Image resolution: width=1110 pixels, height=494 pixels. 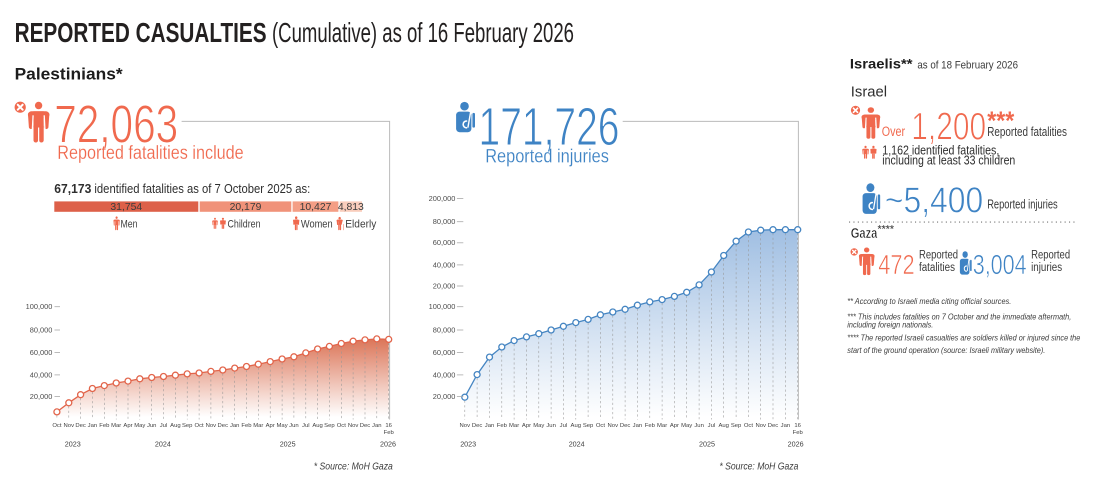 I want to click on svg-text: 31,754, so click(x=126, y=207).